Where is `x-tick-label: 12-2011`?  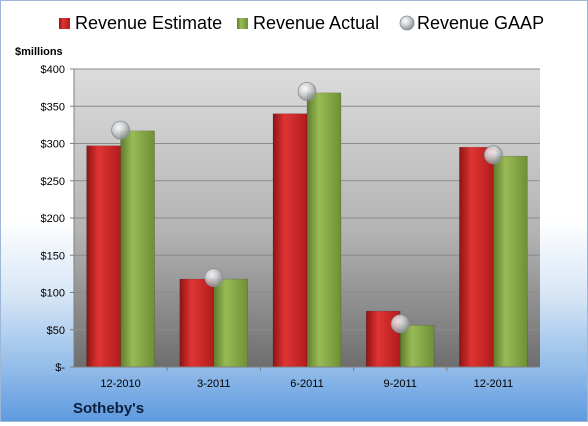
x-tick-label: 12-2011 is located at coordinates (494, 384).